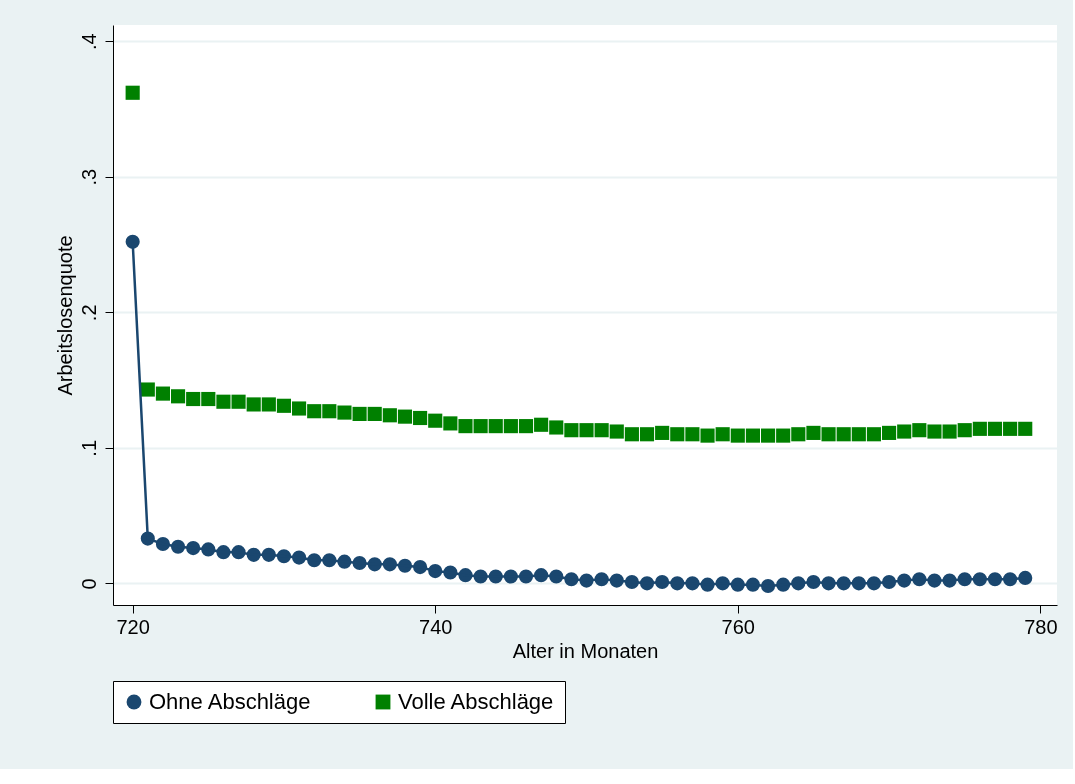 The height and width of the screenshot is (784, 1075). I want to click on x-tick-label: 780, so click(1041, 626).